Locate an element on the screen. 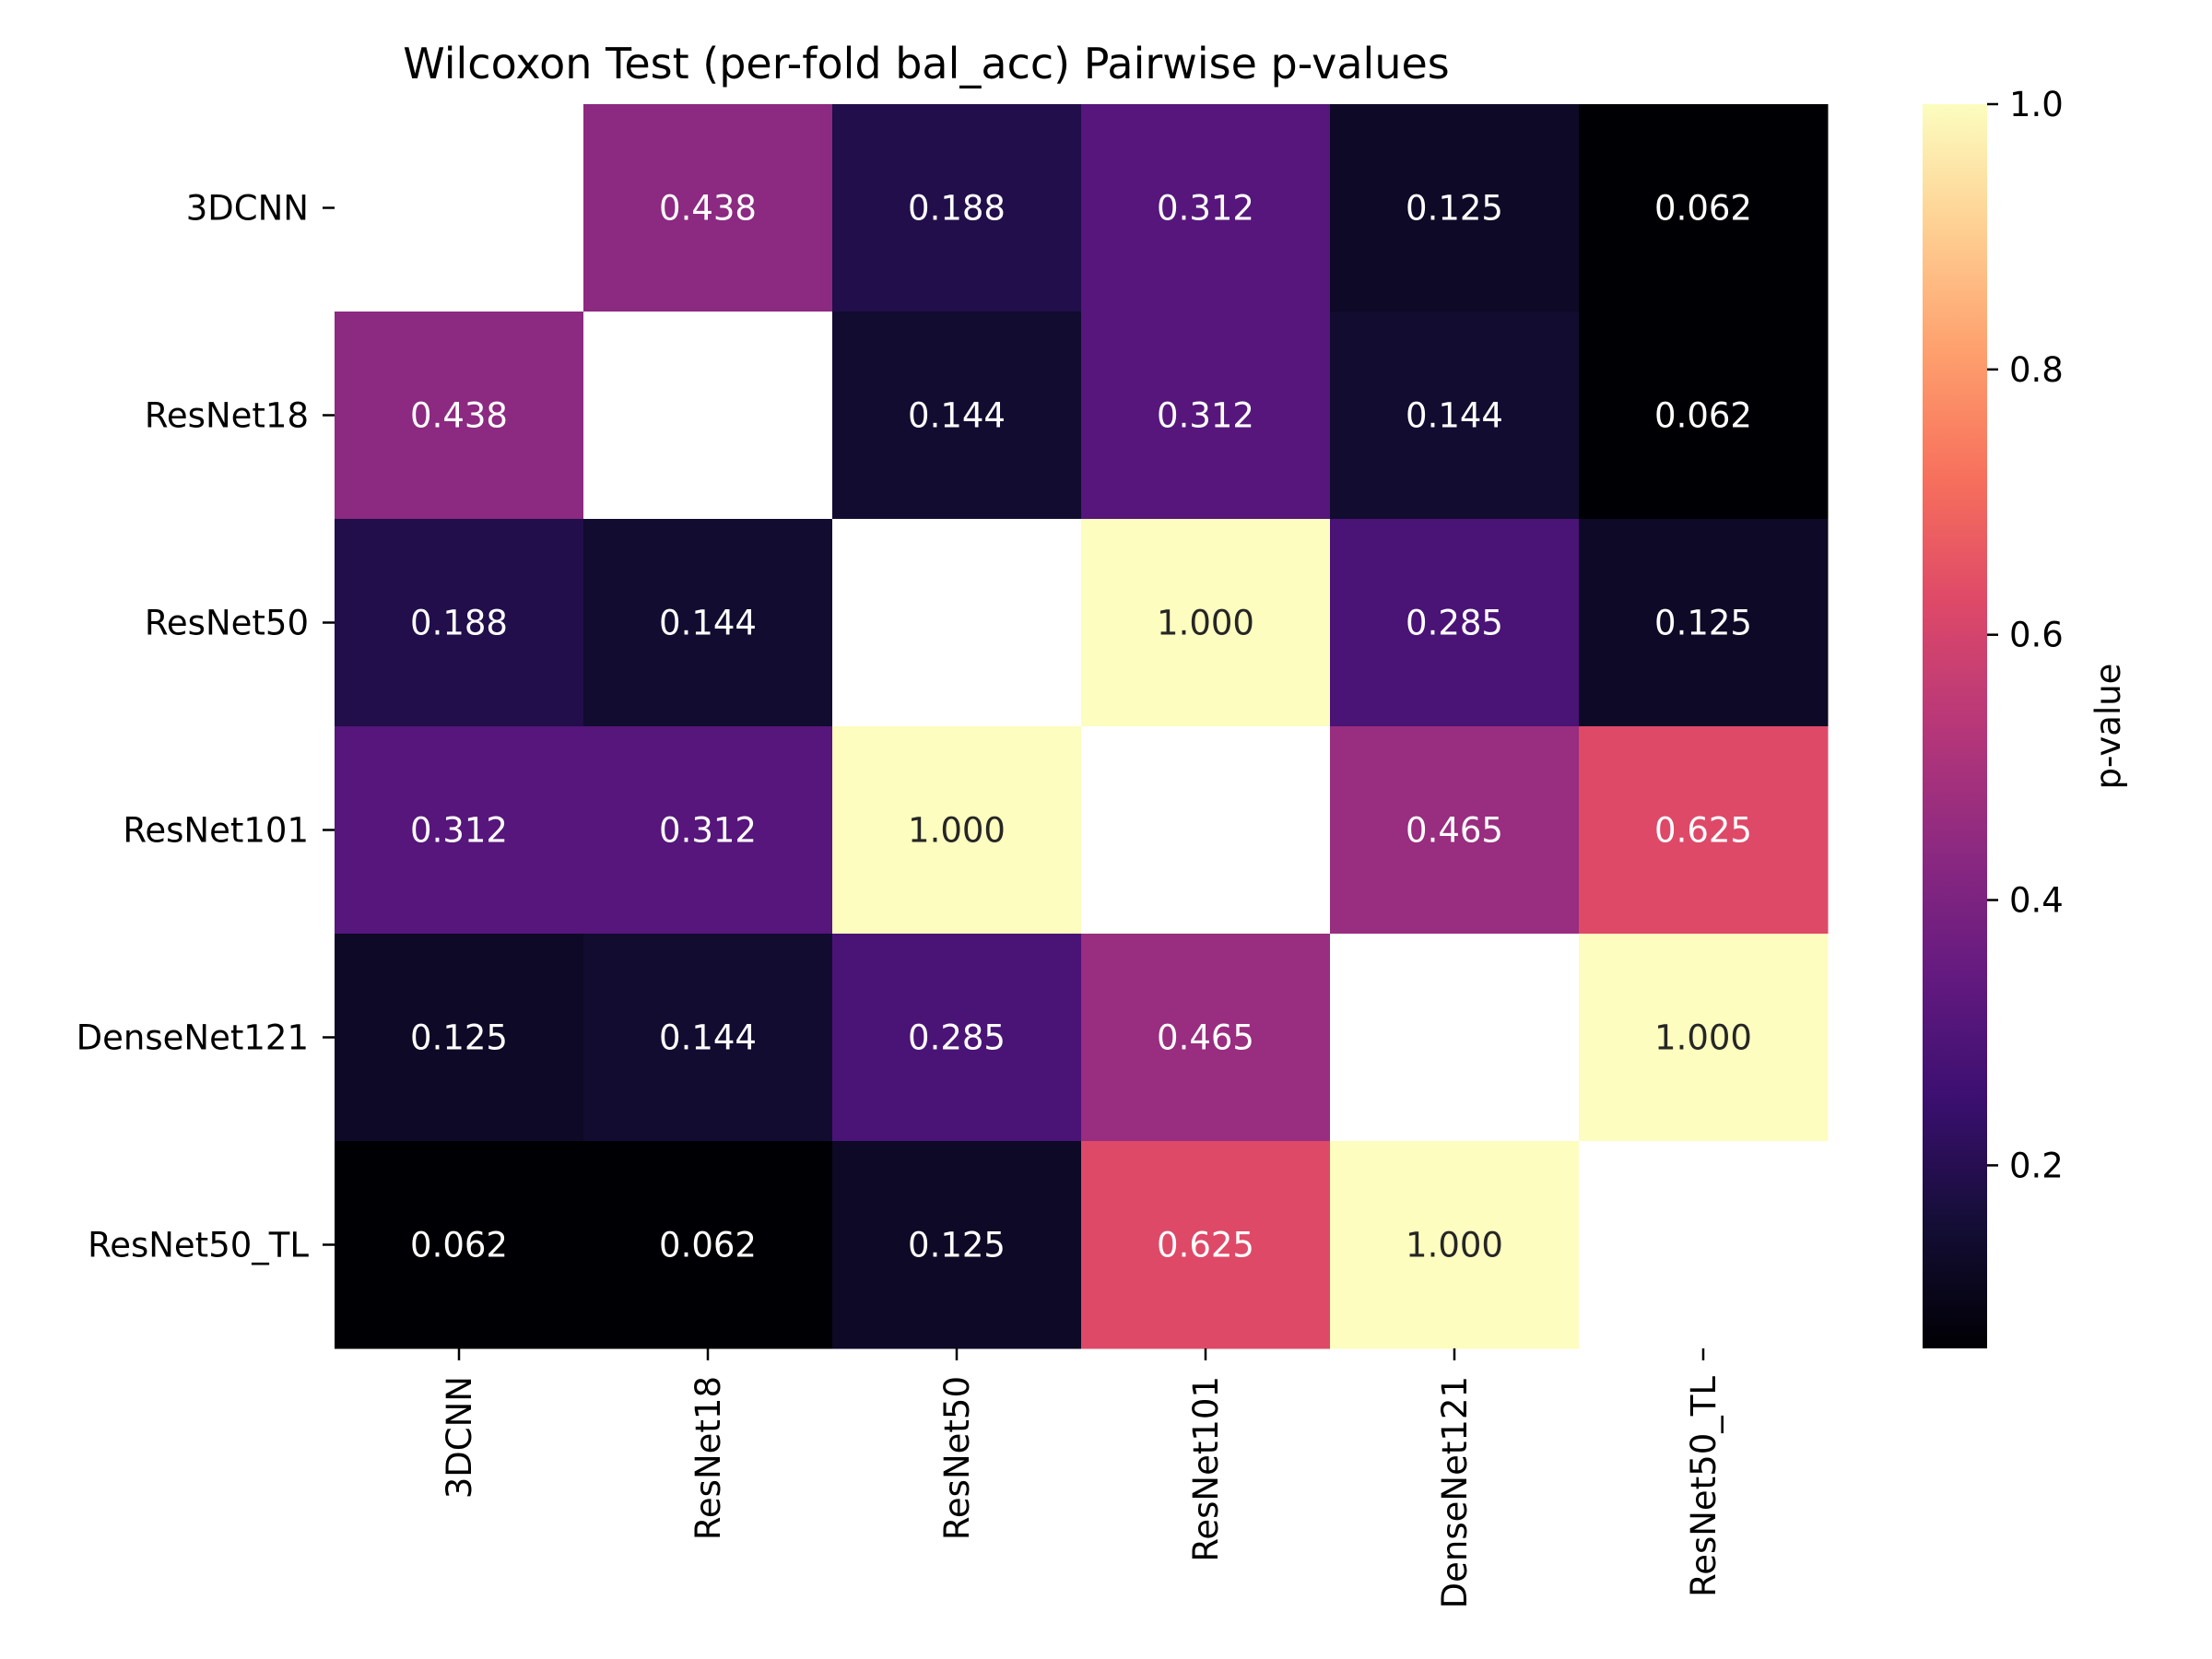 This screenshot has width=2212, height=1659. y-tick-label: 3DCNN is located at coordinates (247, 209).